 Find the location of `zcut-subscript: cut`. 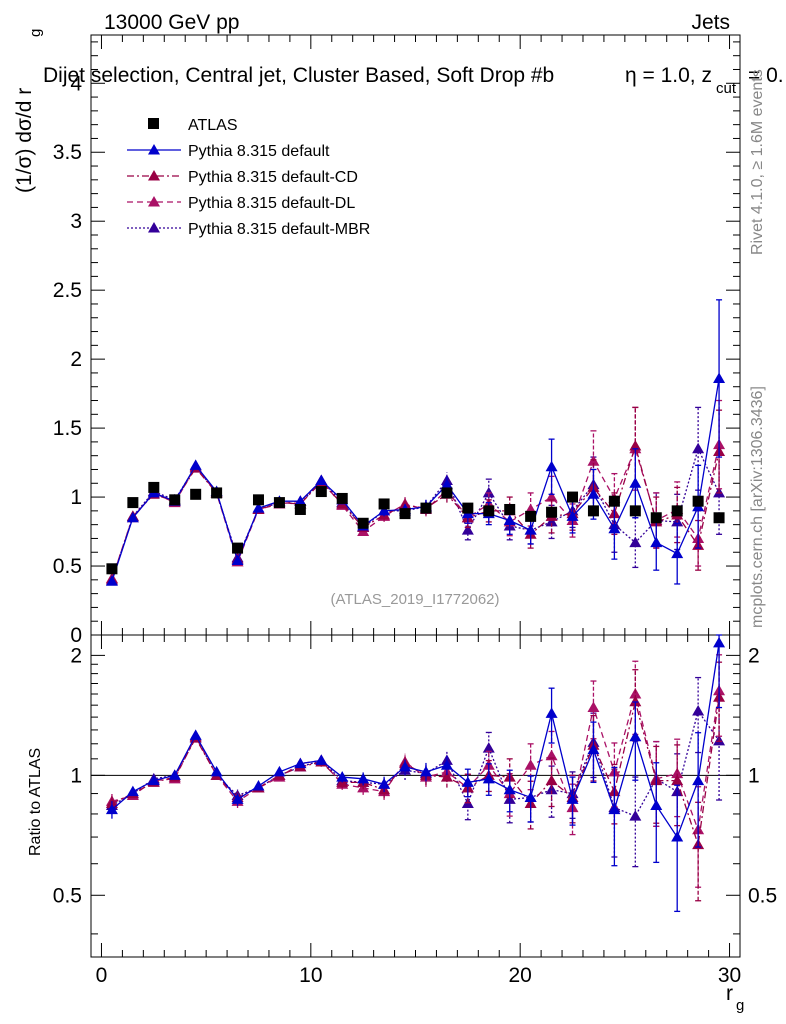

zcut-subscript: cut is located at coordinates (726, 88).